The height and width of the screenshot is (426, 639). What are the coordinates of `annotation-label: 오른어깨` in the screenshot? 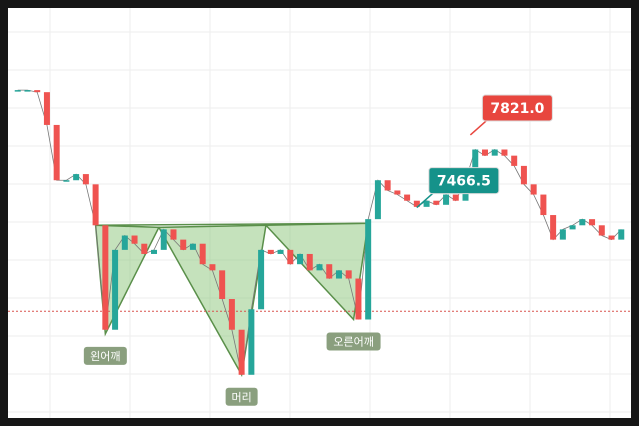 It's located at (353, 342).